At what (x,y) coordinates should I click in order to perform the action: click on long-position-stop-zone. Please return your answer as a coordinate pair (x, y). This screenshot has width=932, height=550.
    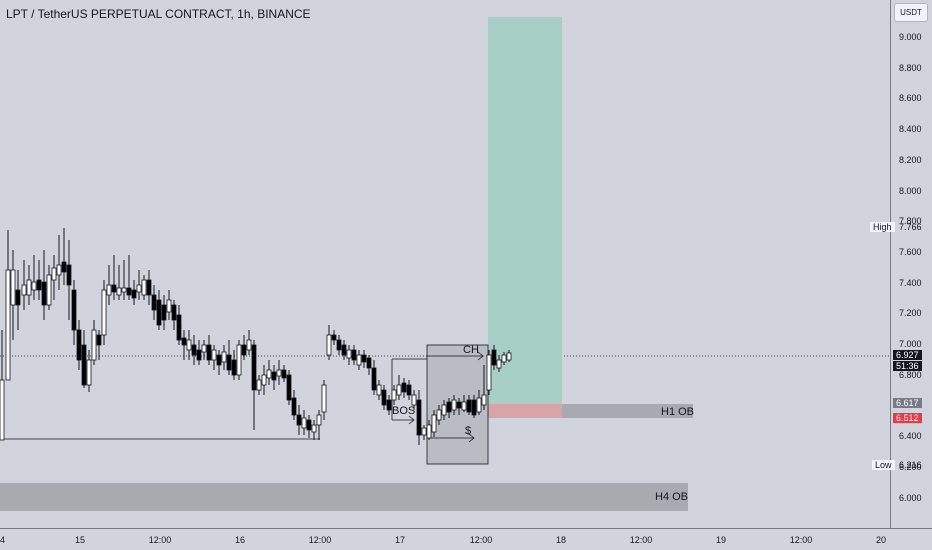
    Looking at the image, I should click on (525, 411).